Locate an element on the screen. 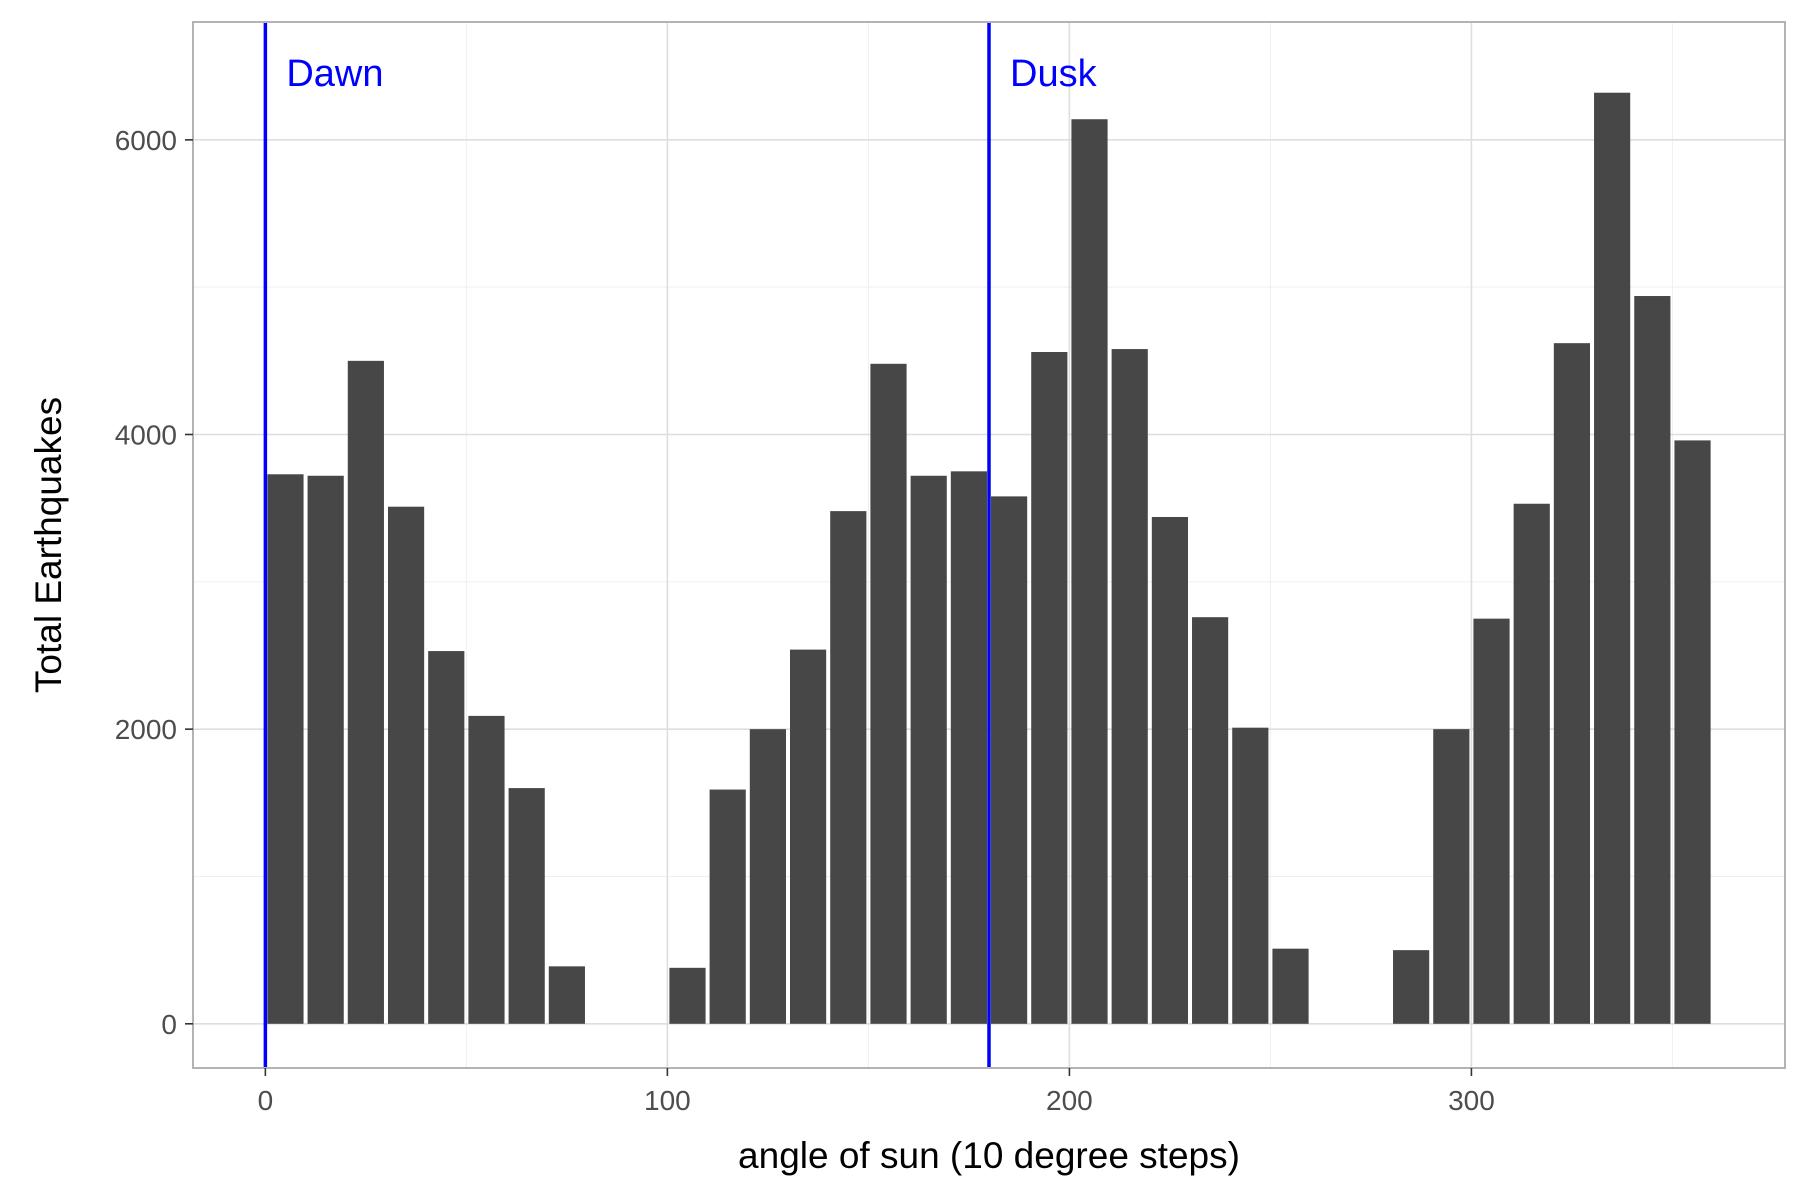 The width and height of the screenshot is (1800, 1200). x-tick-label: 300 is located at coordinates (1471, 1100).